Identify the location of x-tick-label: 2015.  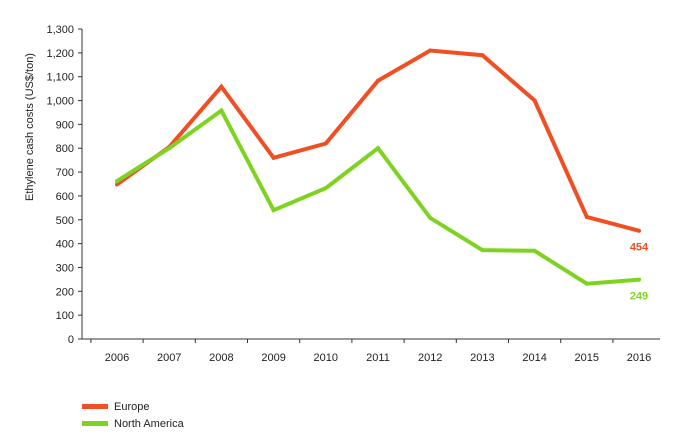
(587, 358).